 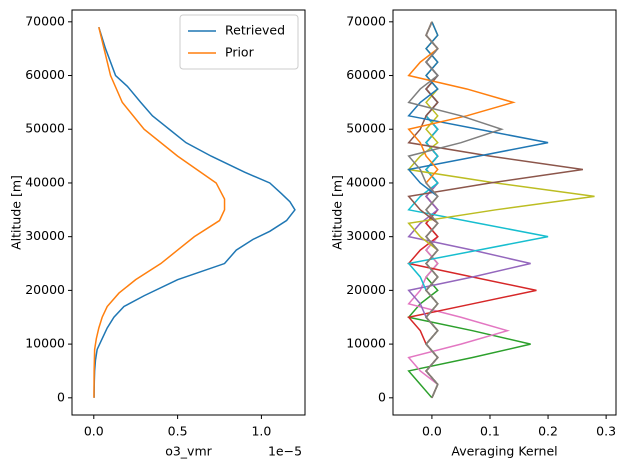 I want to click on x-offset-label: 1e−5, so click(x=285, y=451).